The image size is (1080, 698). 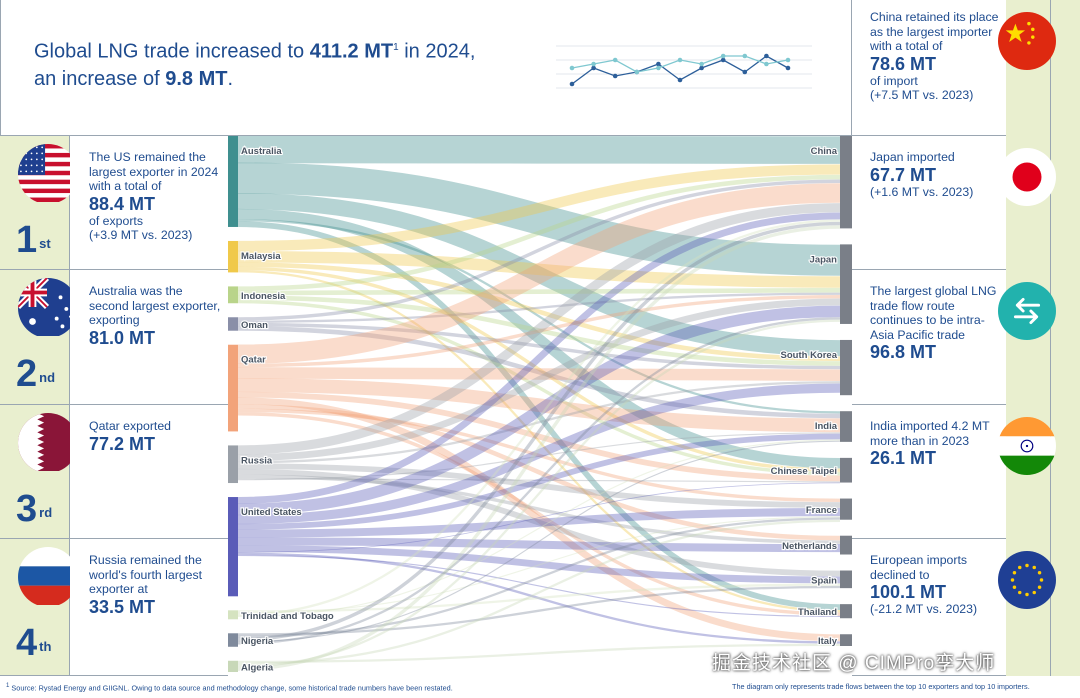 What do you see at coordinates (261, 256) in the screenshot?
I see `exporter-label: Malaysia` at bounding box center [261, 256].